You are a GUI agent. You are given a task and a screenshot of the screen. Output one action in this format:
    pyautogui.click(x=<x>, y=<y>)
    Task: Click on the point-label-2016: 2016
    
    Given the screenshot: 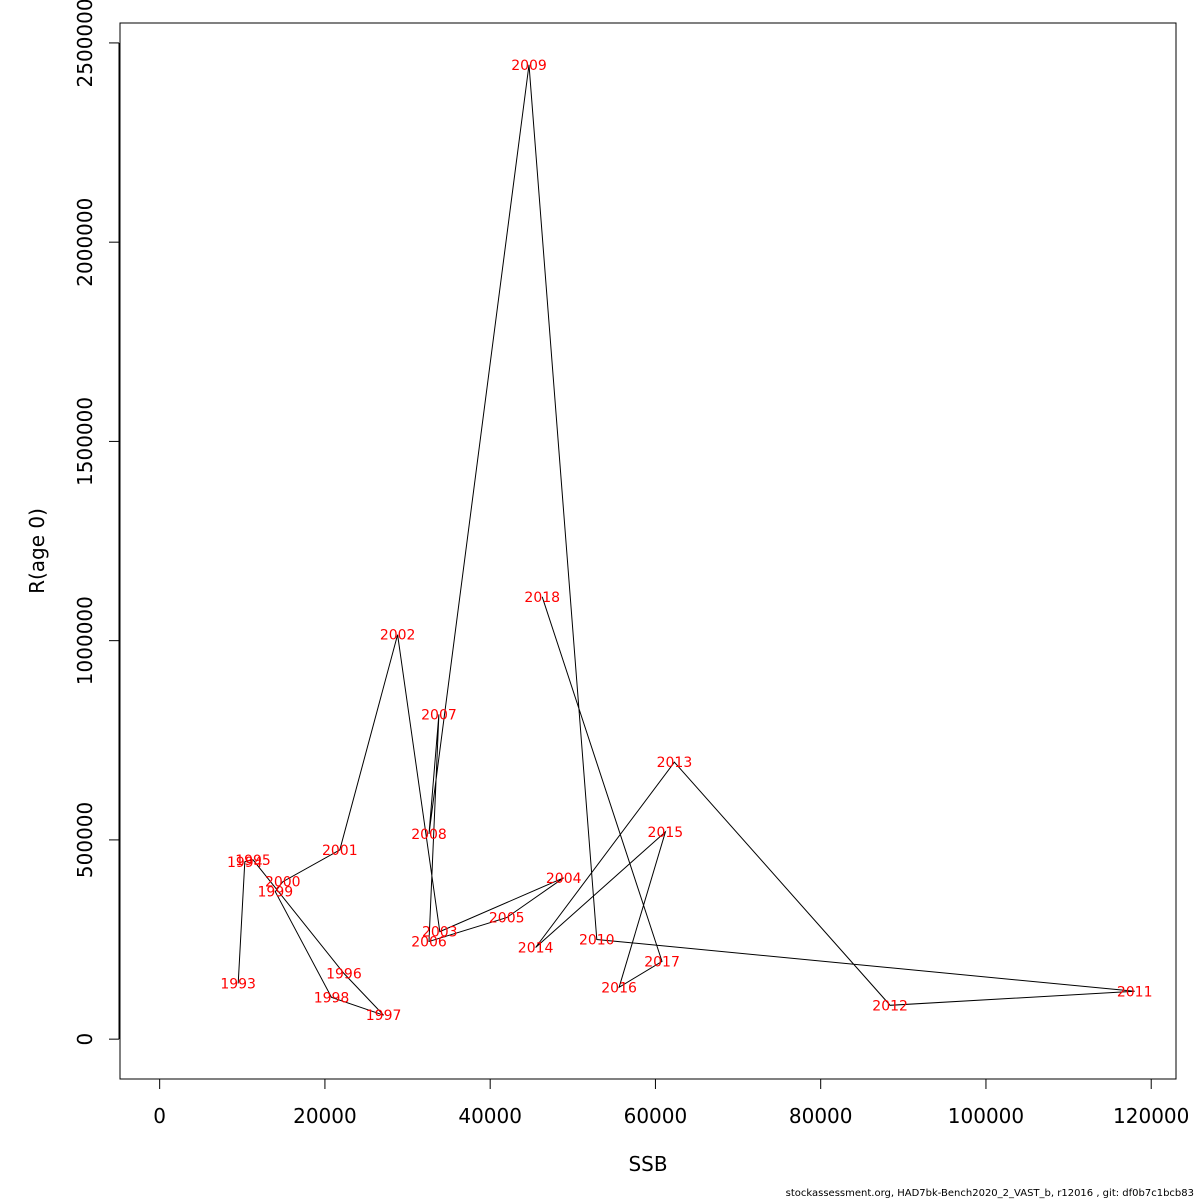 What is the action you would take?
    pyautogui.click(x=619, y=988)
    